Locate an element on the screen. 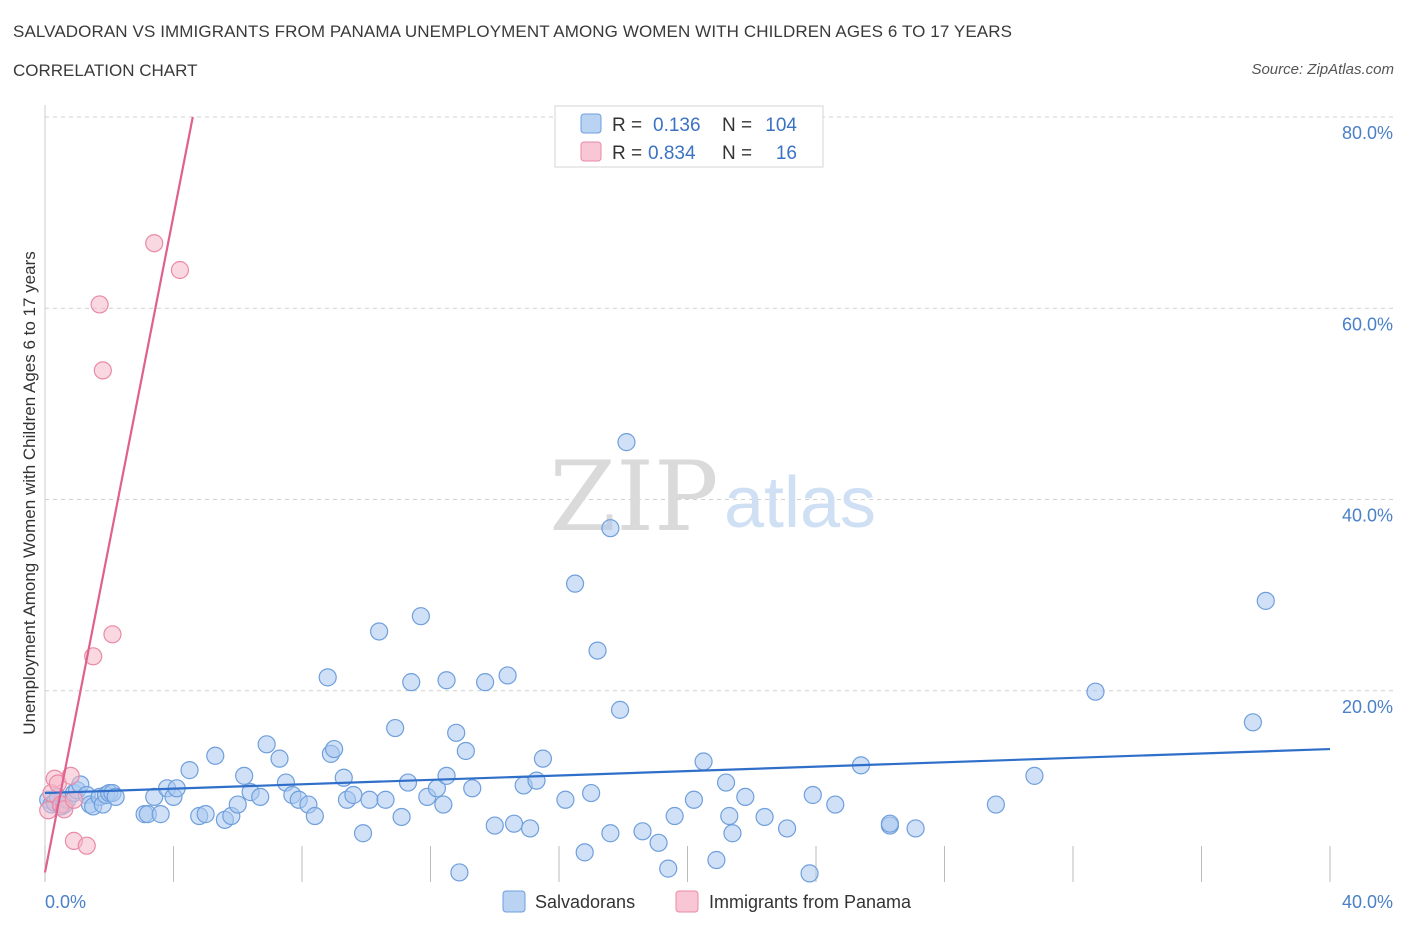  legend-n-label-1: N = is located at coordinates (737, 125).